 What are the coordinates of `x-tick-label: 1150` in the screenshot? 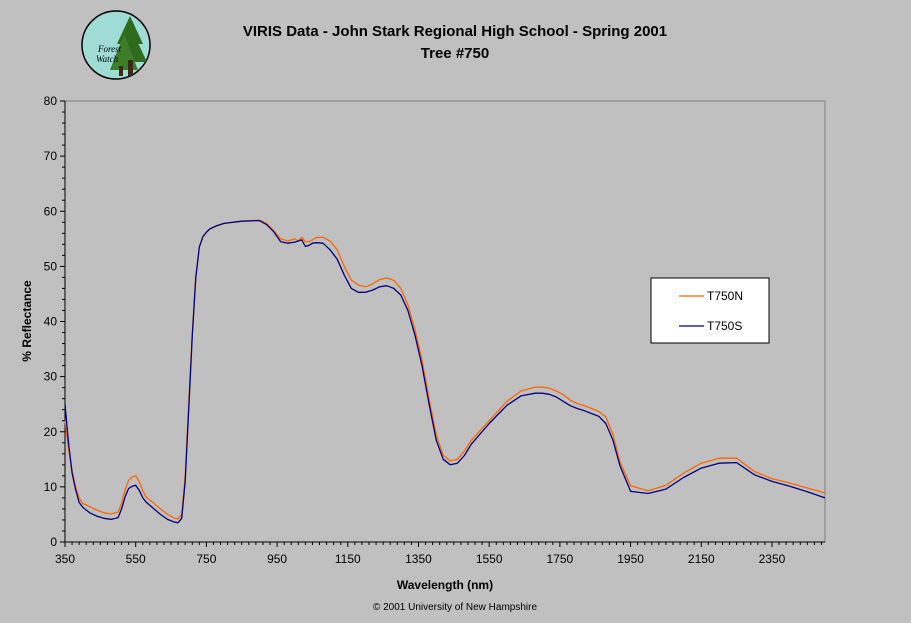 It's located at (348, 559).